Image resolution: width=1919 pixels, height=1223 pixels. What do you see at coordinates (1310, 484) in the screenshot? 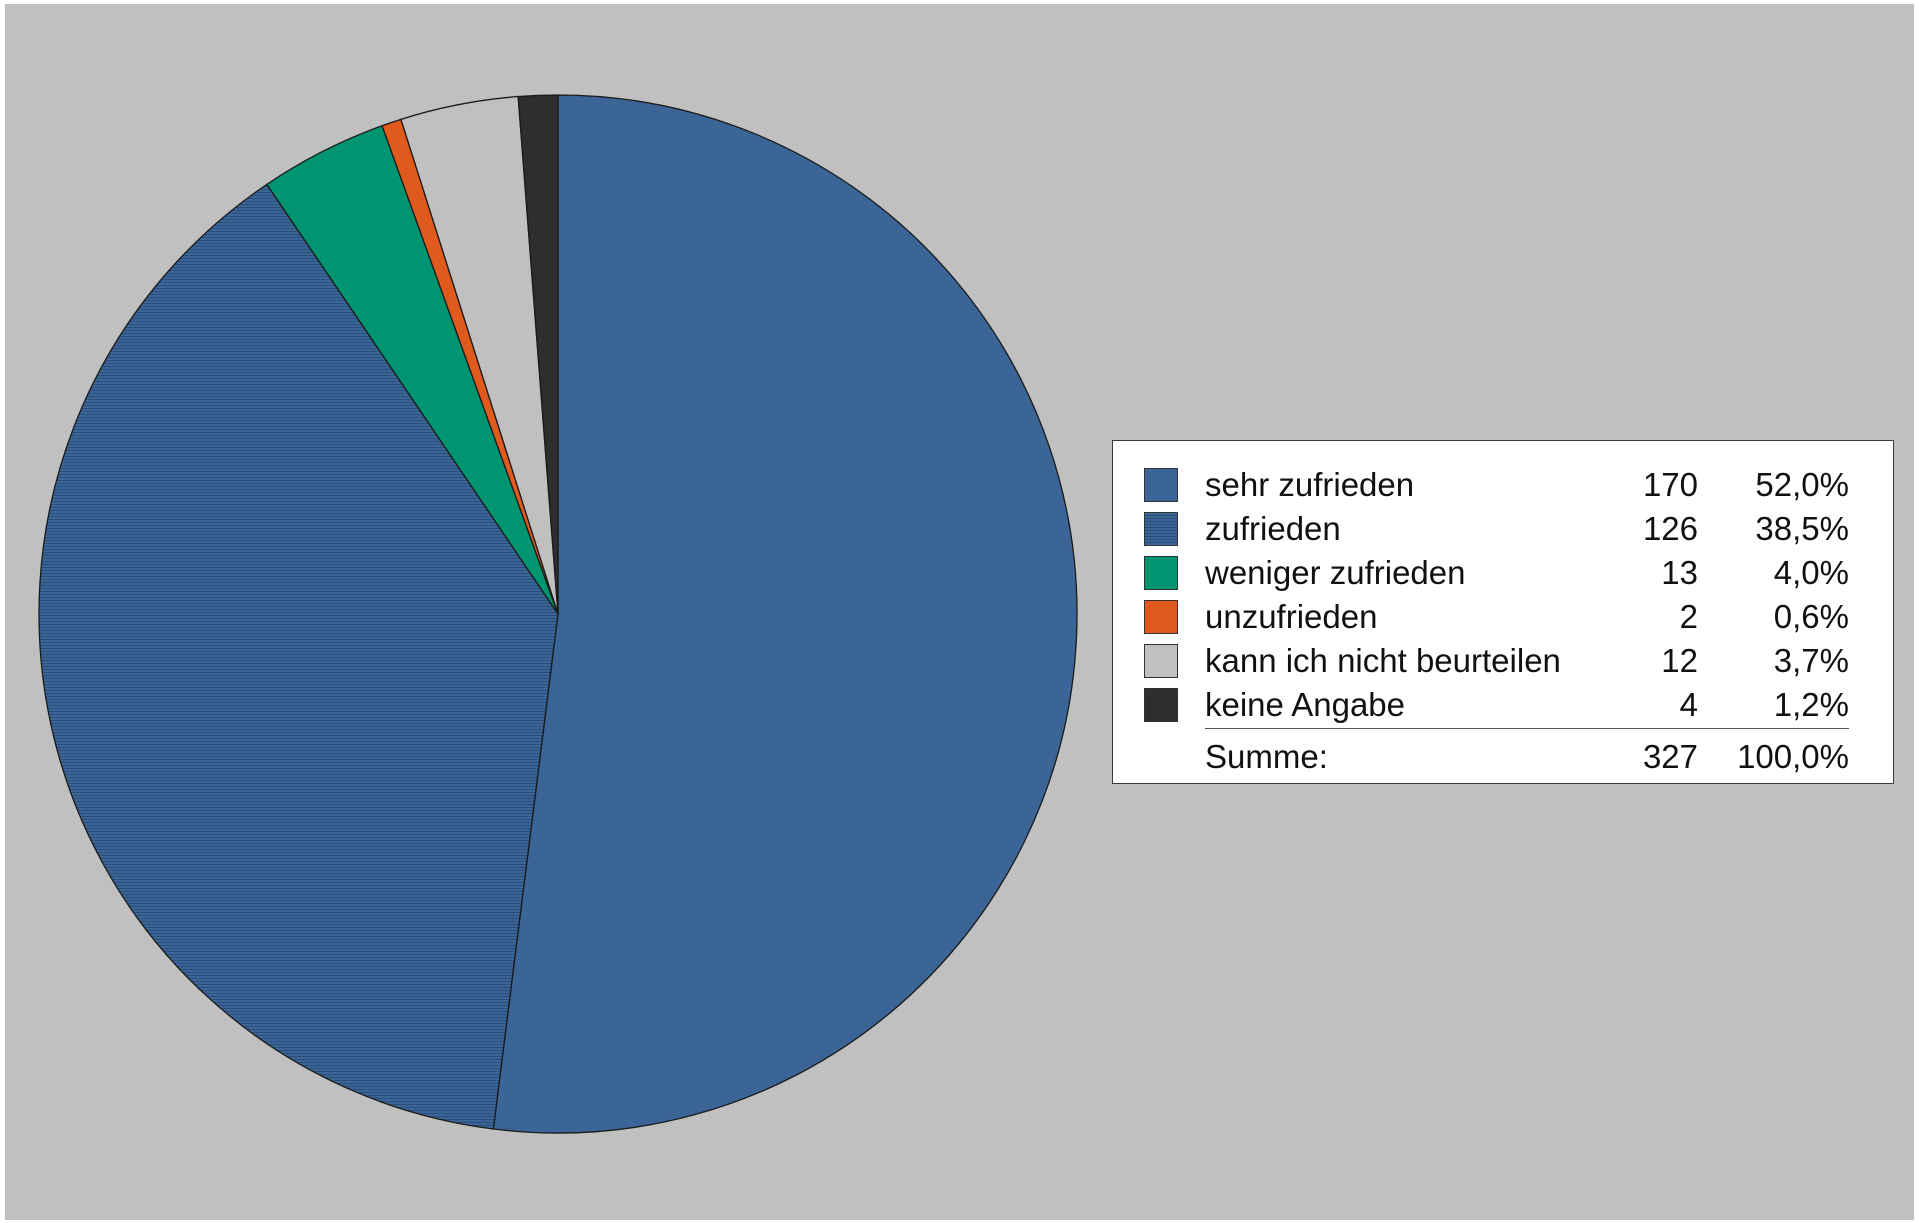
I see `legend-label: sehr zufrieden` at bounding box center [1310, 484].